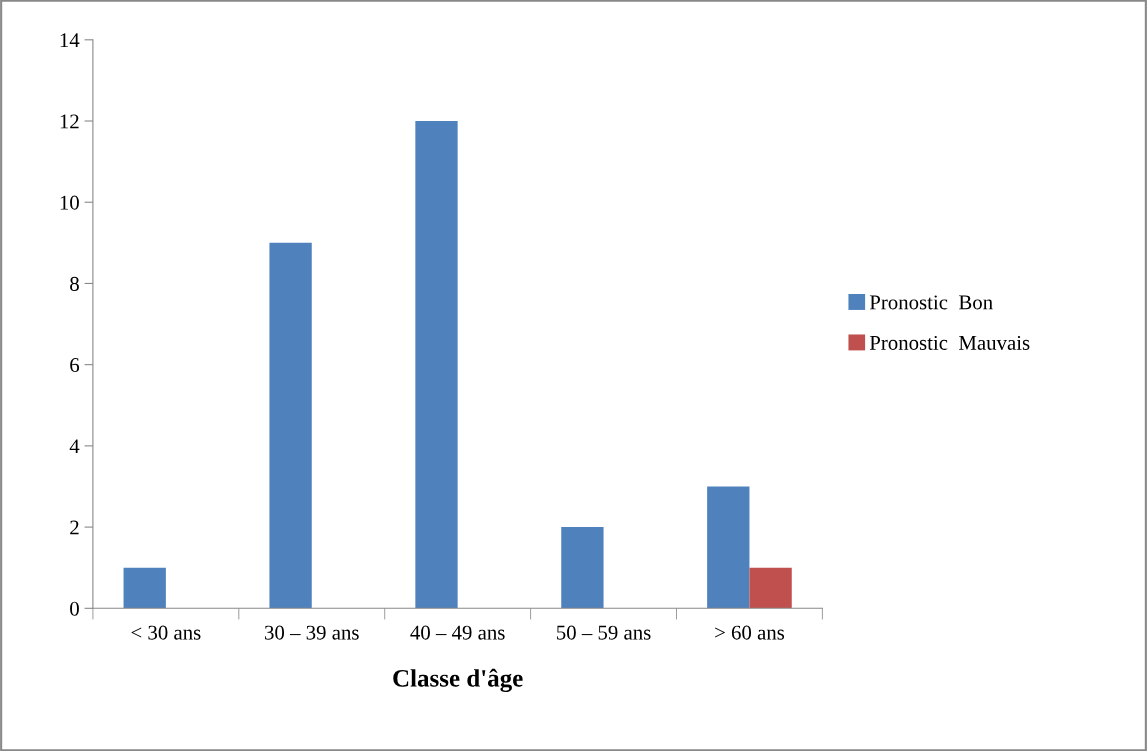 This screenshot has height=751, width=1147. I want to click on y-tick-label: 2, so click(74, 527).